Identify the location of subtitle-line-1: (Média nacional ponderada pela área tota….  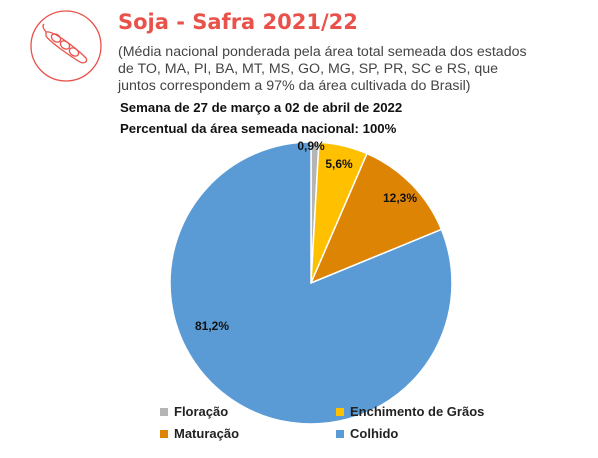
(322, 52).